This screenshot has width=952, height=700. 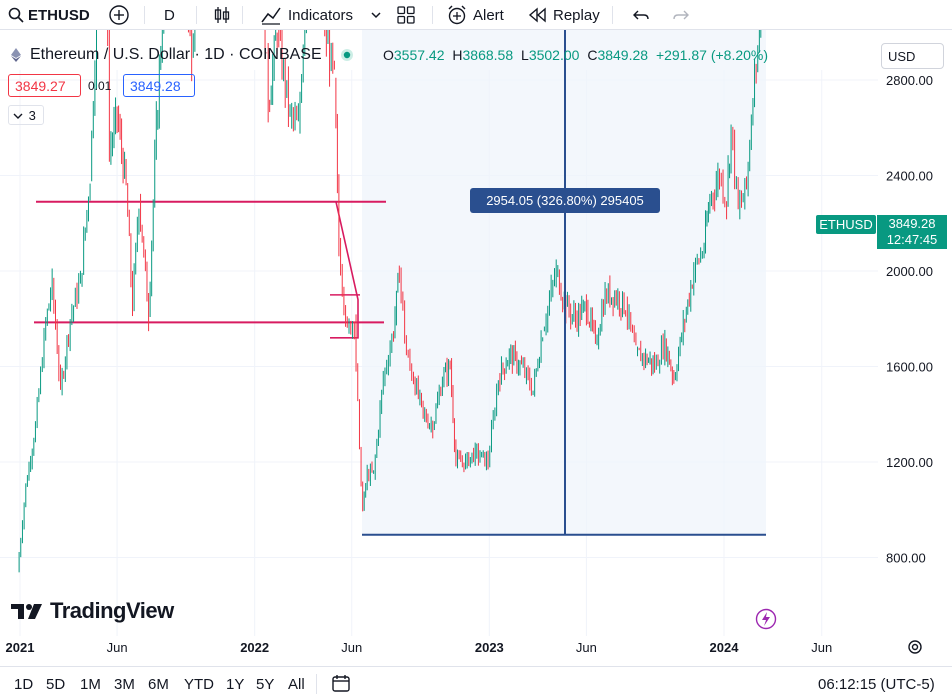 I want to click on x-tick-label: 2023, so click(x=489, y=647).